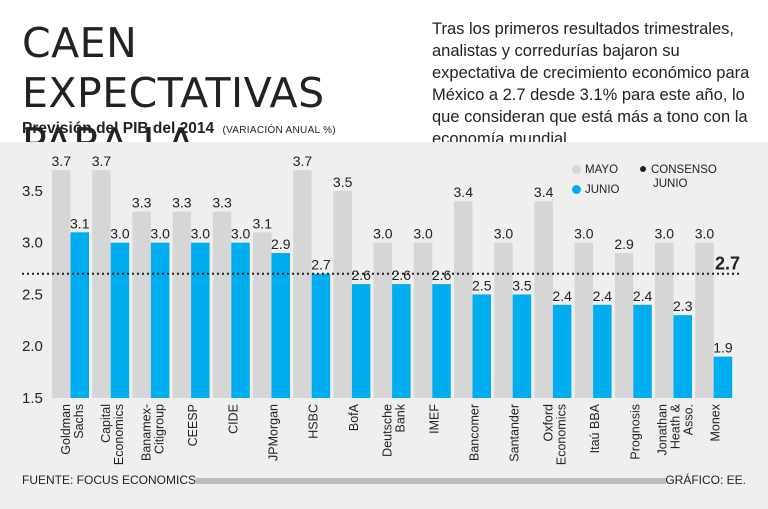 This screenshot has height=509, width=768. What do you see at coordinates (32, 398) in the screenshot?
I see `y-tick-label: 1.5` at bounding box center [32, 398].